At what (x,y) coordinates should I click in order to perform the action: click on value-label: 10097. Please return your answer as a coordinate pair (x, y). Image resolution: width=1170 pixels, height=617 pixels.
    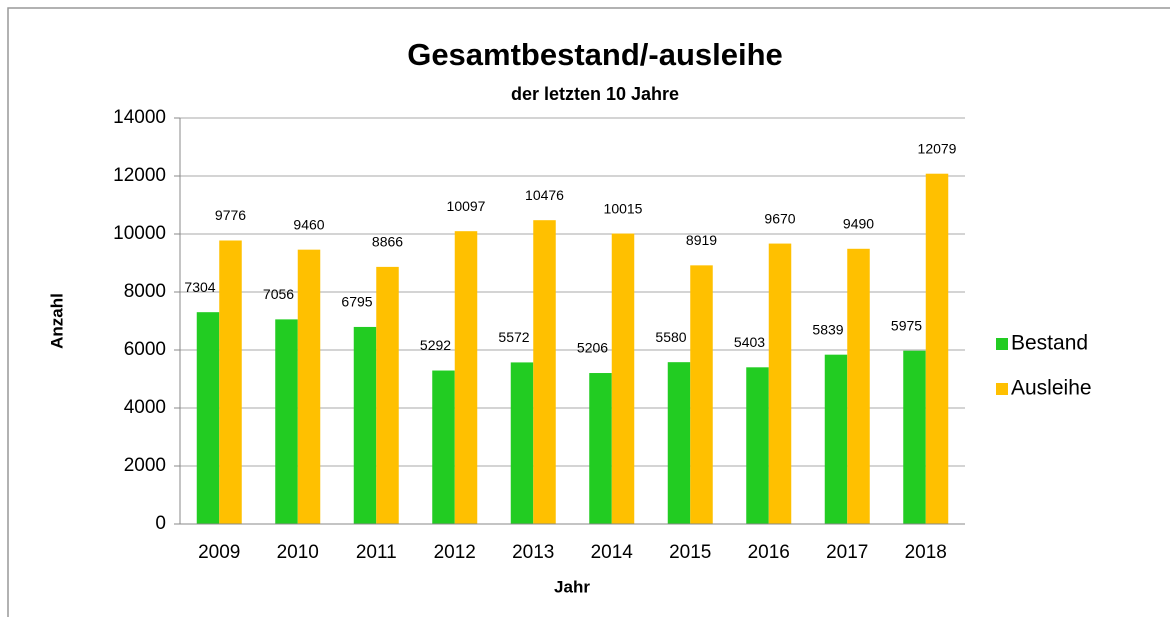
    Looking at the image, I should click on (466, 206).